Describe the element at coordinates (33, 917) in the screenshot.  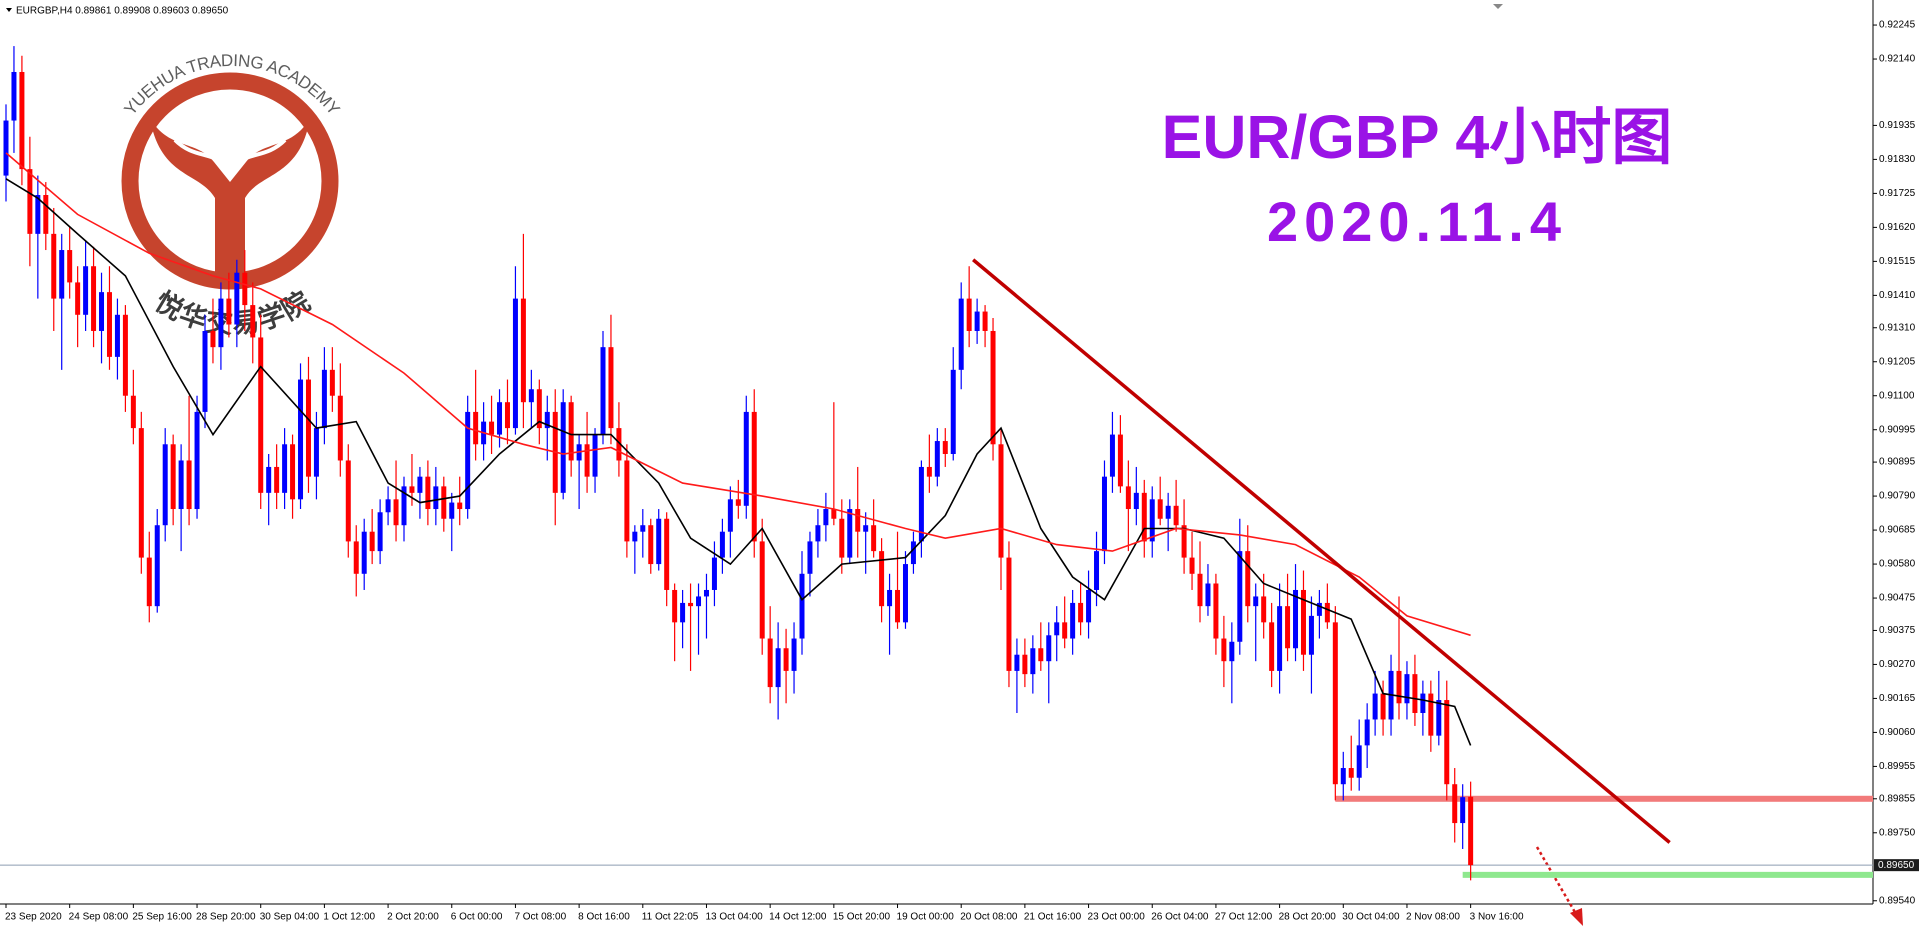
I see `x-tick-label: 23 Sep 2020` at that location.